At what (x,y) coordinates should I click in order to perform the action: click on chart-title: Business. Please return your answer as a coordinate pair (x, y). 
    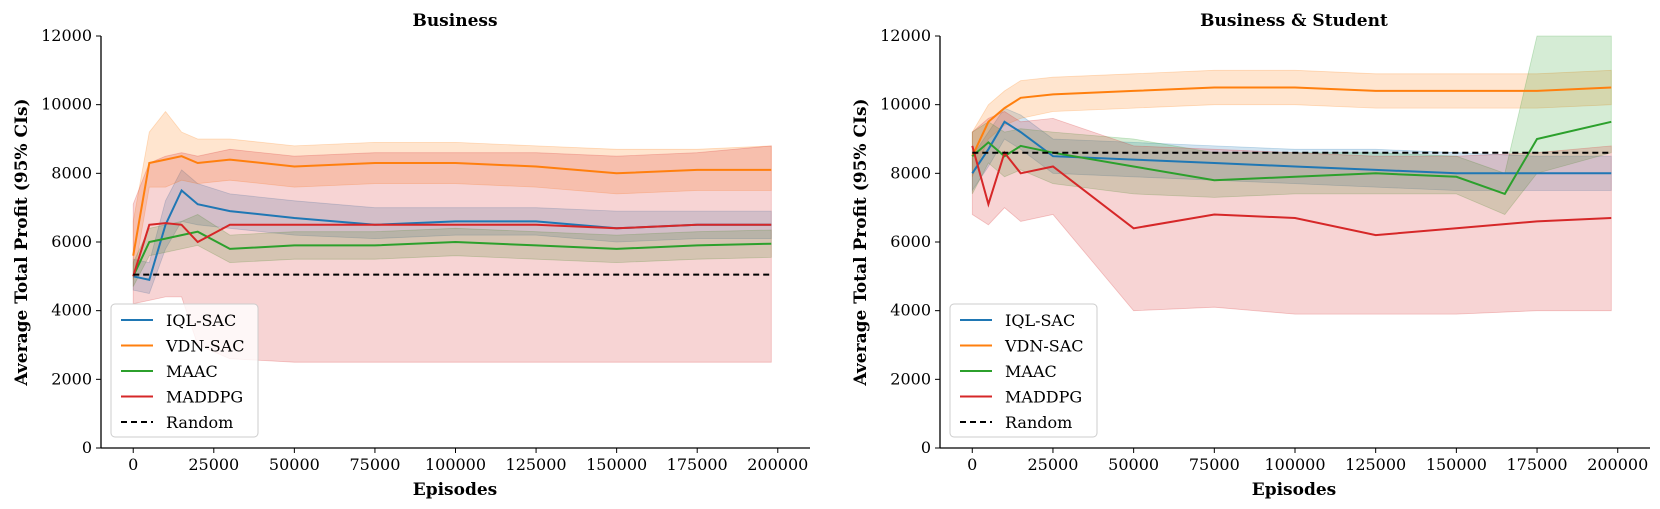
    Looking at the image, I should click on (454, 21).